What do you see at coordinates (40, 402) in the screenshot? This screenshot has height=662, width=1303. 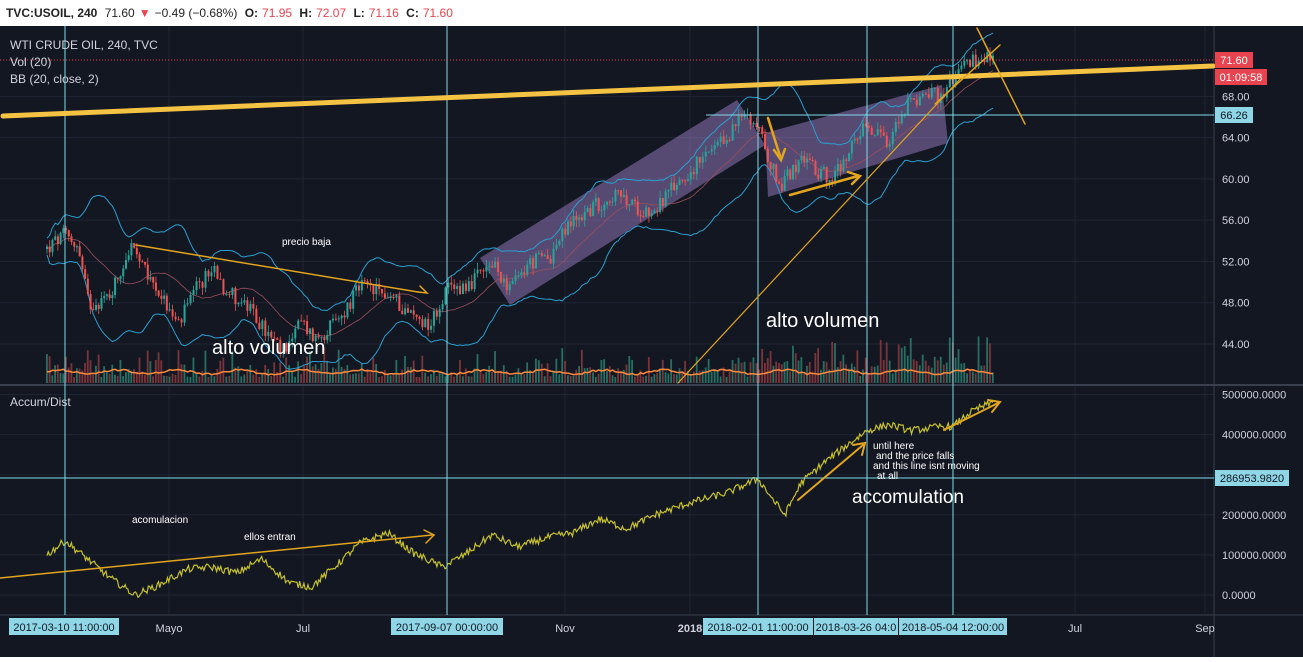 I see `ad-title: Accum/Dist` at bounding box center [40, 402].